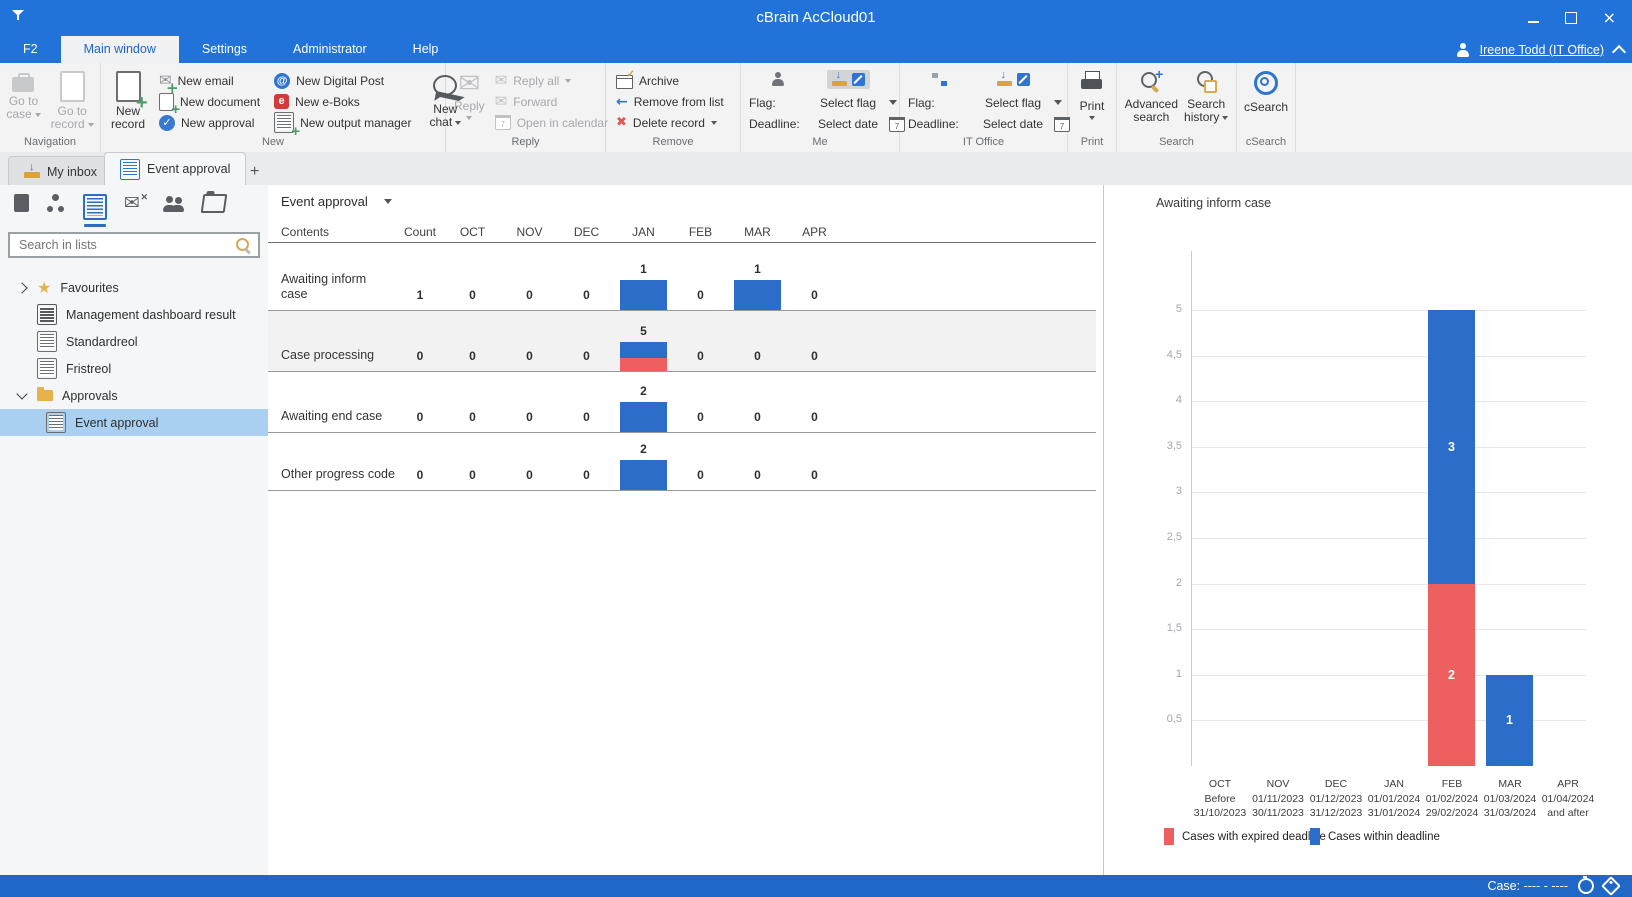  Describe the element at coordinates (336, 201) in the screenshot. I see `list-selector: Event approval` at that location.